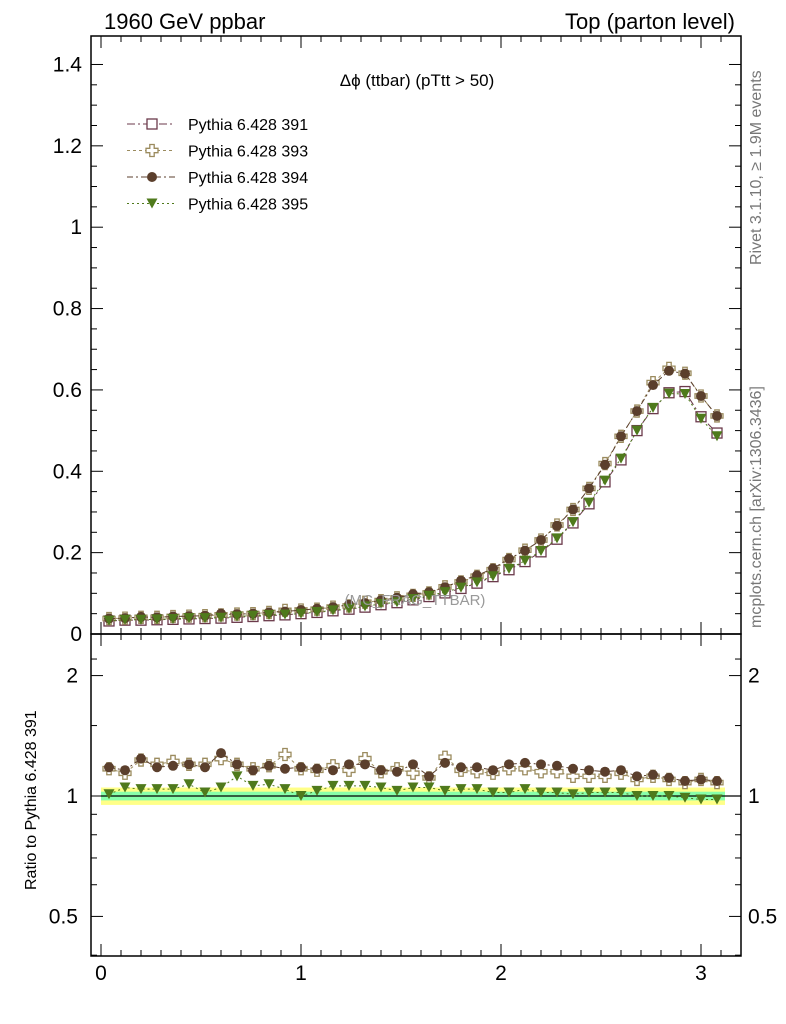  What do you see at coordinates (756, 167) in the screenshot?
I see `rivet-label: Rivet 3.1.10, ≥ 1.9M events` at bounding box center [756, 167].